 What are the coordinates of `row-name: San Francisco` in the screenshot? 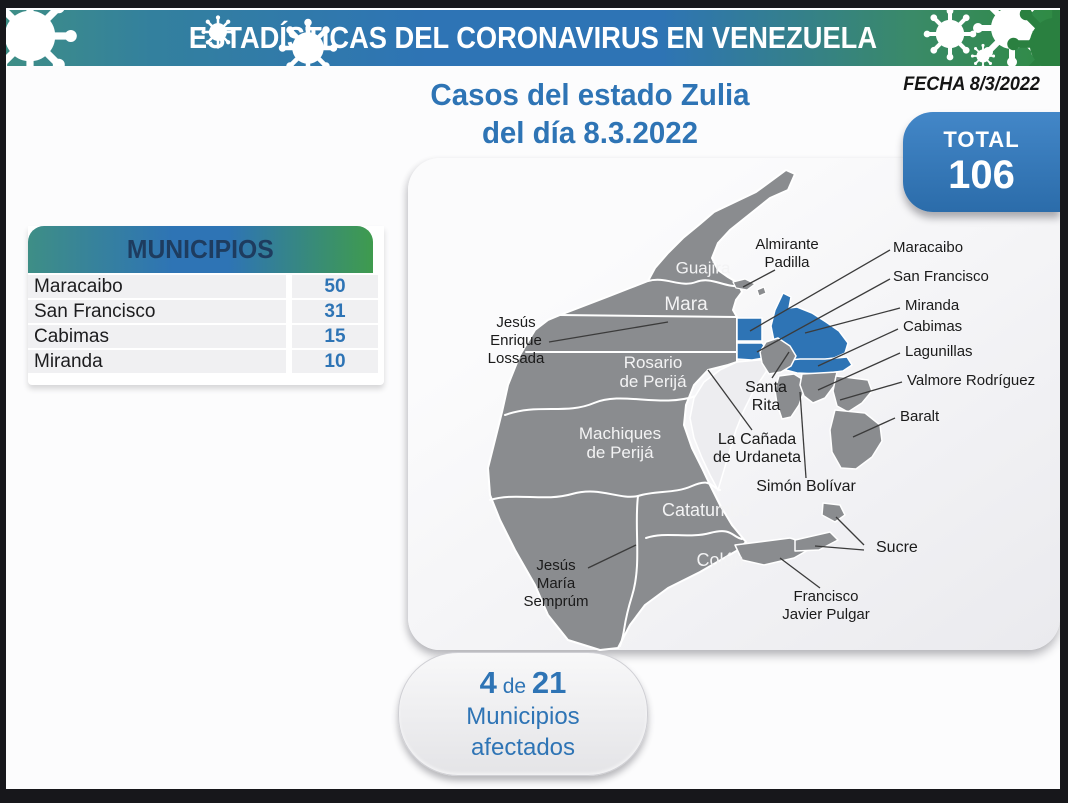 It's located at (157, 311).